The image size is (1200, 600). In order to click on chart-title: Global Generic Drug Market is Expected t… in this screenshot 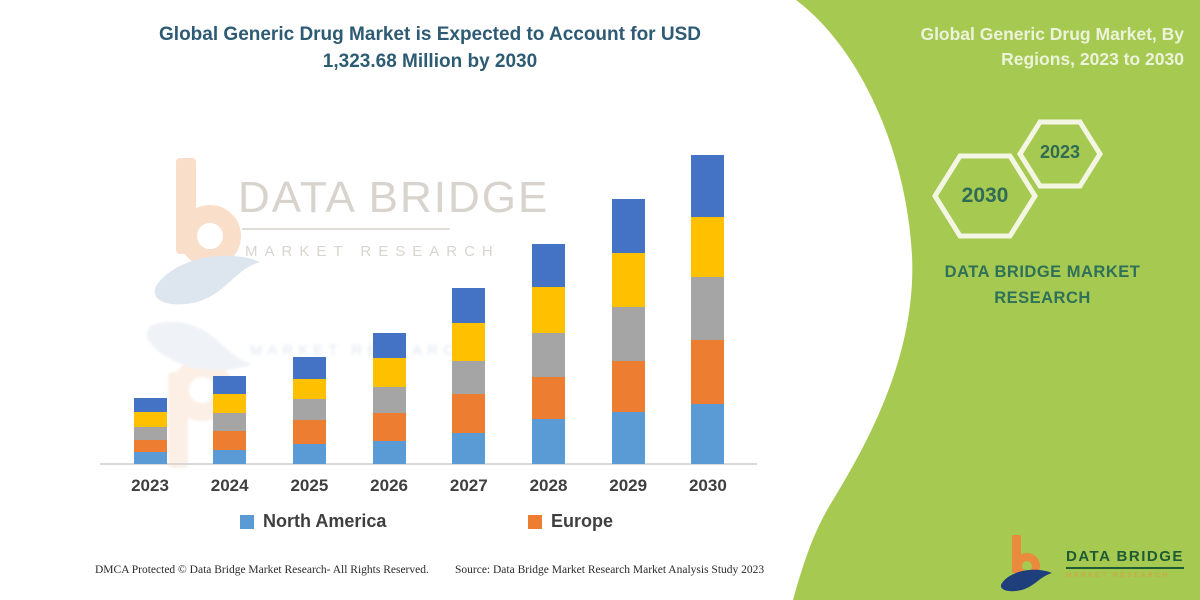, I will do `click(430, 48)`.